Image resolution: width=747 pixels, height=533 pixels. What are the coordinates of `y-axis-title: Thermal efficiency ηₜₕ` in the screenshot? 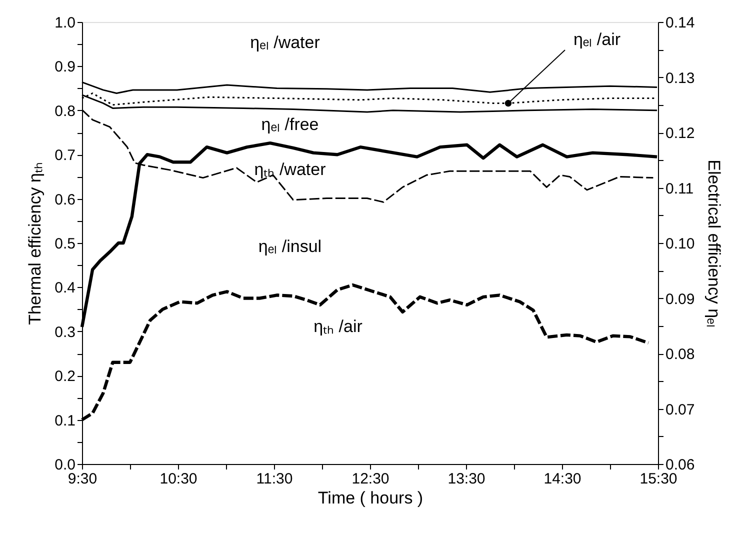 It's located at (35, 243).